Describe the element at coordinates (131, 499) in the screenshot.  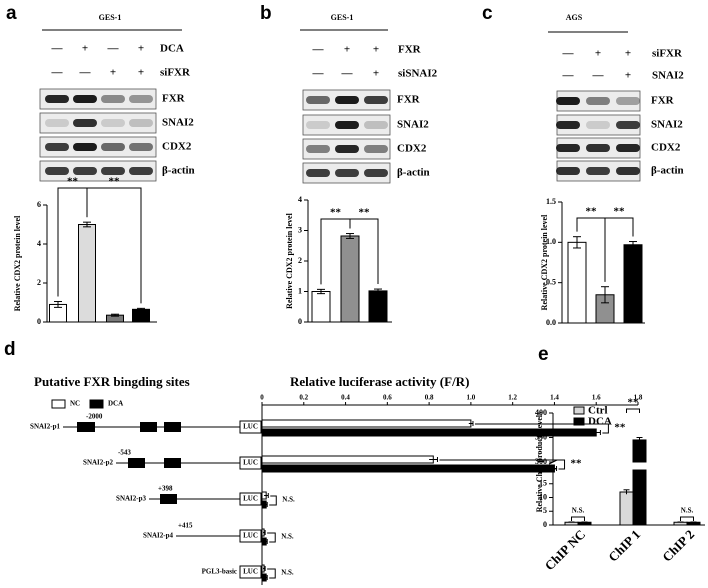
I see `construct-name: SNAI2-p3` at that location.